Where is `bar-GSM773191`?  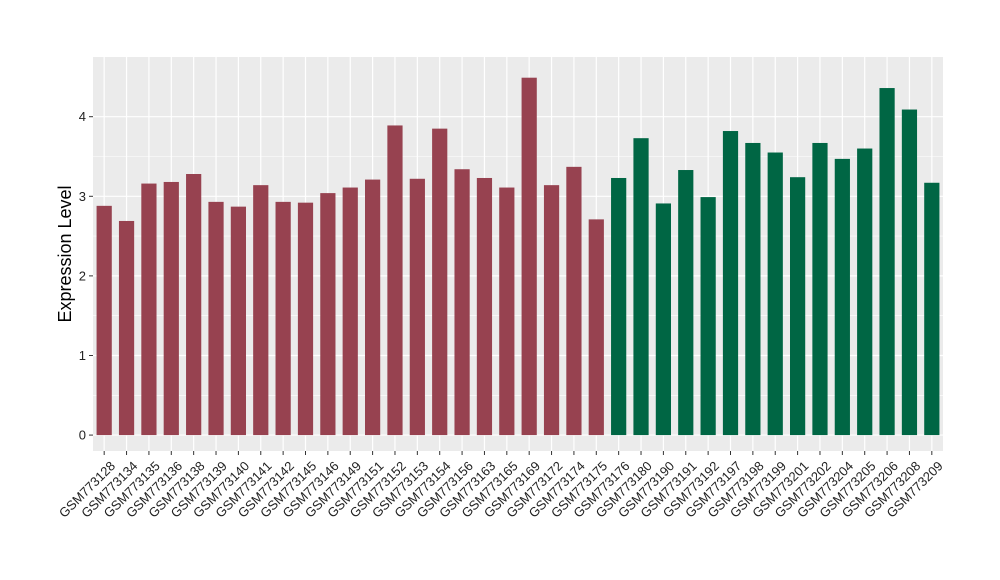
bar-GSM773191 is located at coordinates (686, 303).